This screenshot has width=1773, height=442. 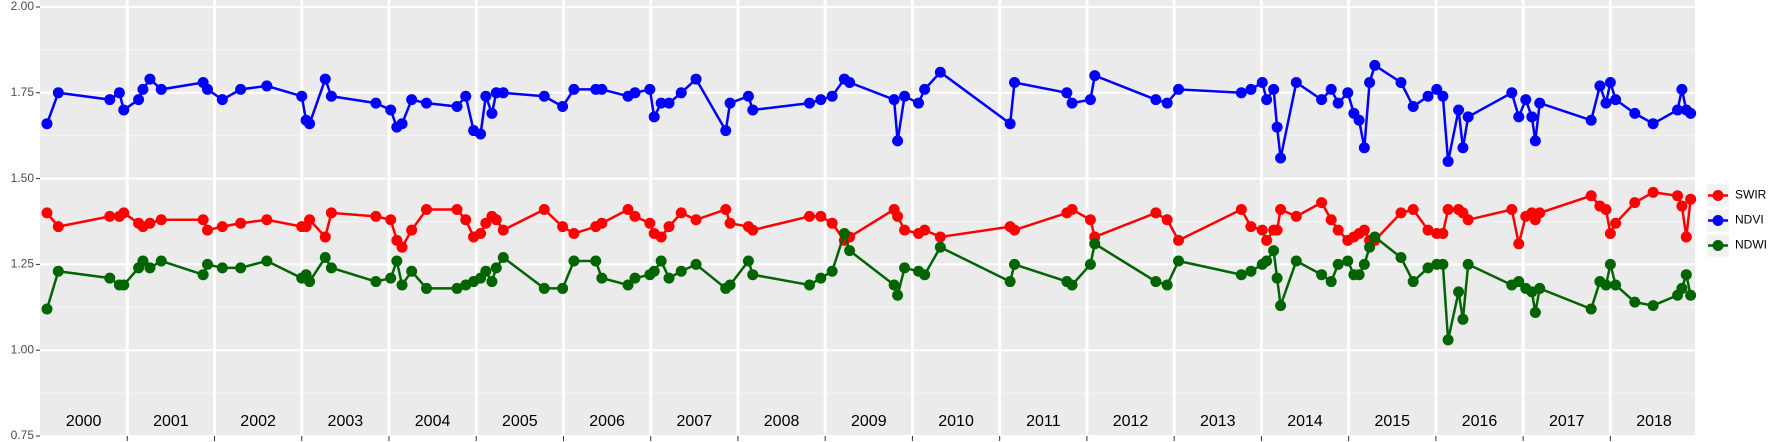 What do you see at coordinates (23, 92) in the screenshot?
I see `y-tick-label: 1.75` at bounding box center [23, 92].